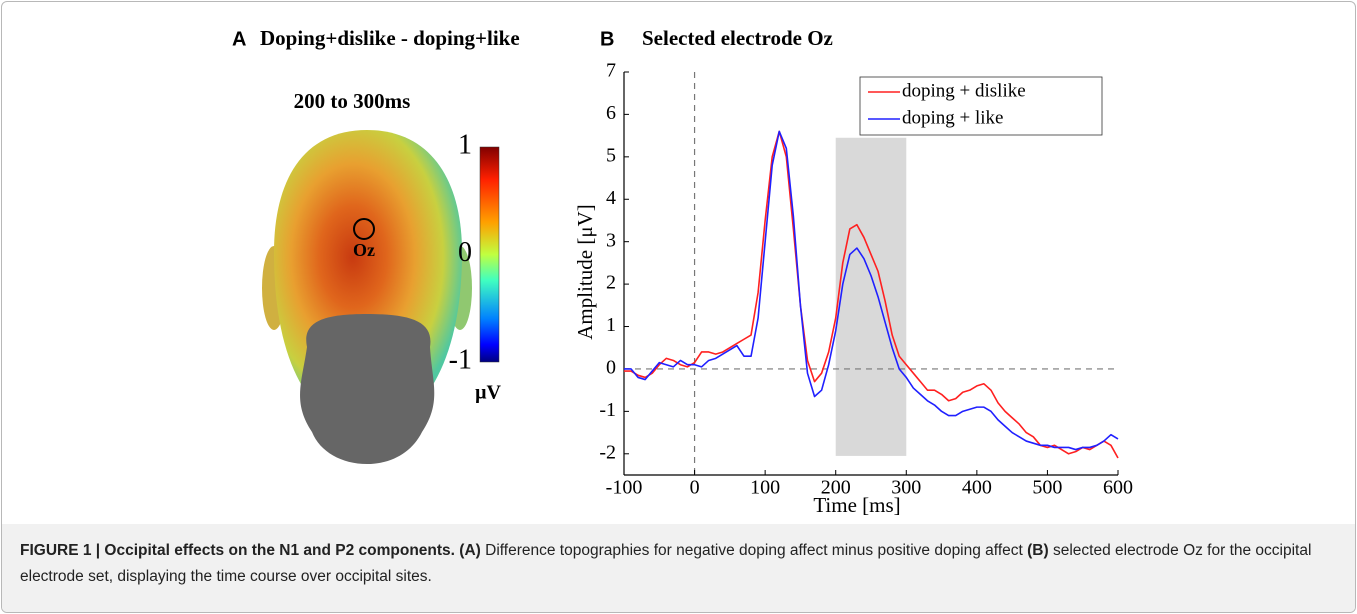  What do you see at coordinates (1047, 488) in the screenshot?
I see `x-tick-label: 500` at bounding box center [1047, 488].